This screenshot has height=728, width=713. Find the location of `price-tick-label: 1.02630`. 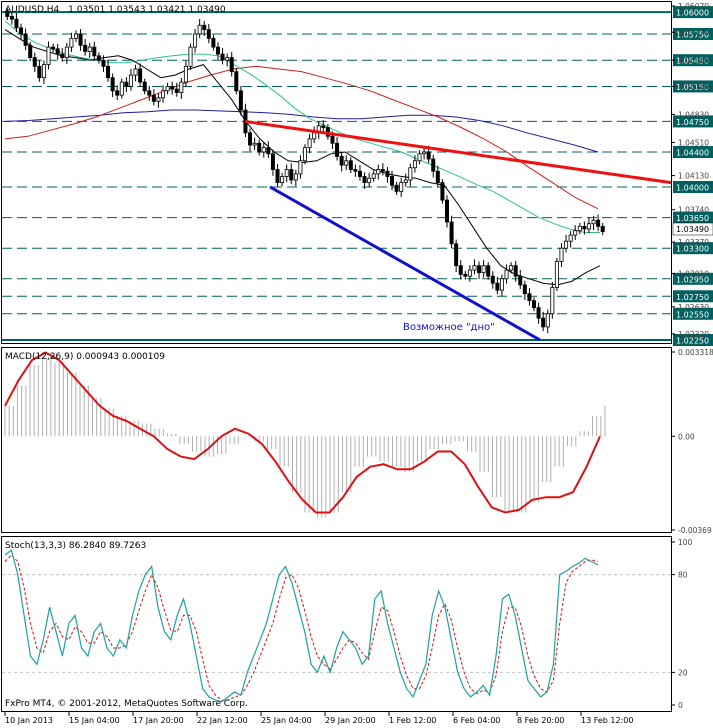

price-tick-label: 1.02630 is located at coordinates (693, 307).